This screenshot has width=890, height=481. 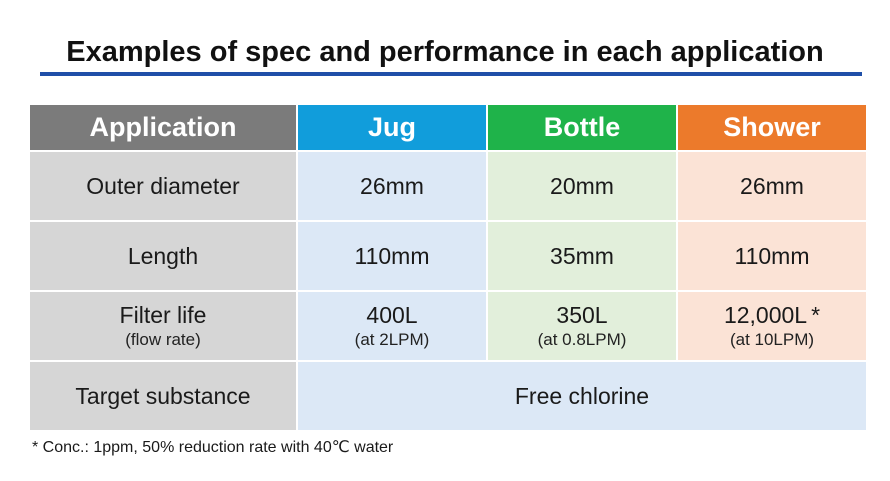 What do you see at coordinates (772, 186) in the screenshot?
I see `cell-shower-outer-diameter: 26mm` at bounding box center [772, 186].